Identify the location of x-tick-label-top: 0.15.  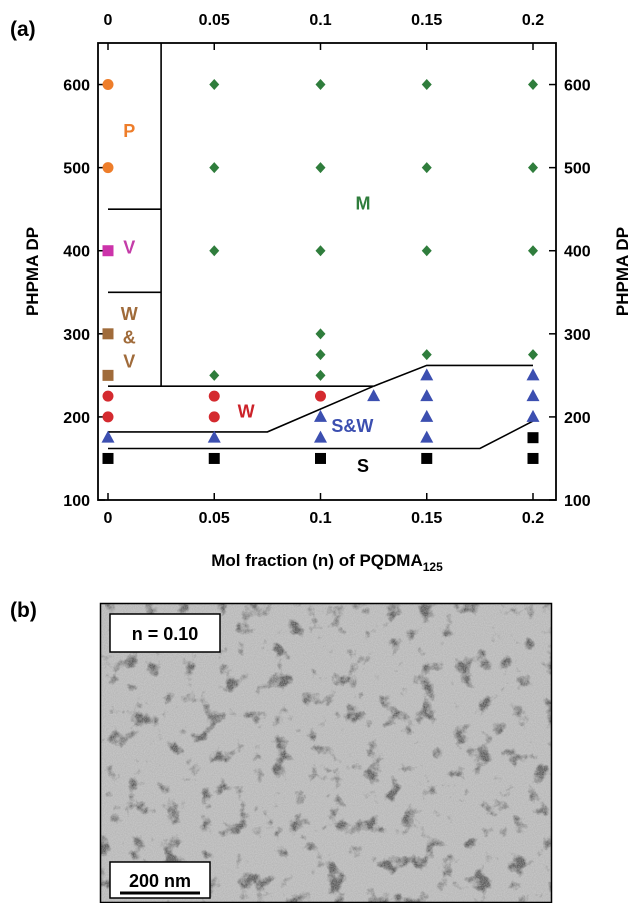
(426, 20).